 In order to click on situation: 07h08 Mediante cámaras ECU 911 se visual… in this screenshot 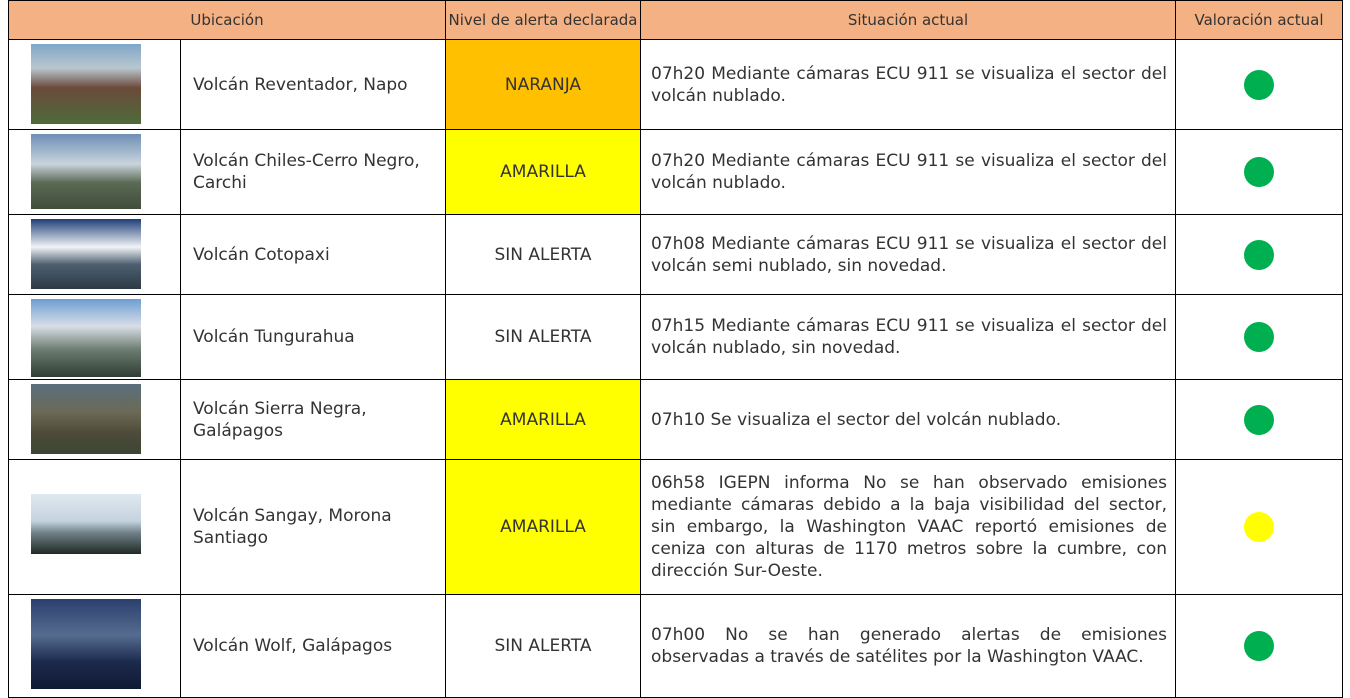, I will do `click(908, 254)`.